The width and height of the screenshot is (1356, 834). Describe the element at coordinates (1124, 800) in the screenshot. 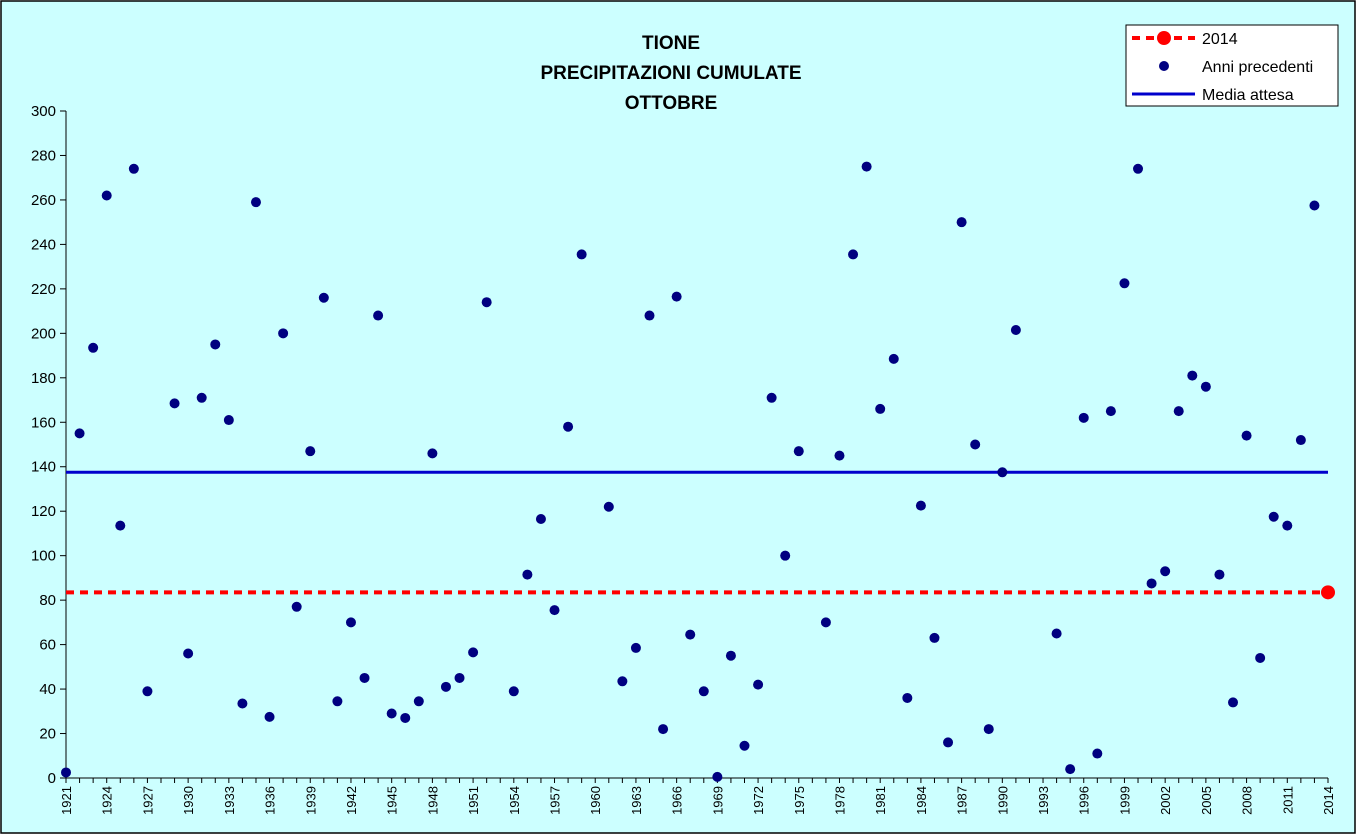

I see `x-tick-label: 1999` at that location.